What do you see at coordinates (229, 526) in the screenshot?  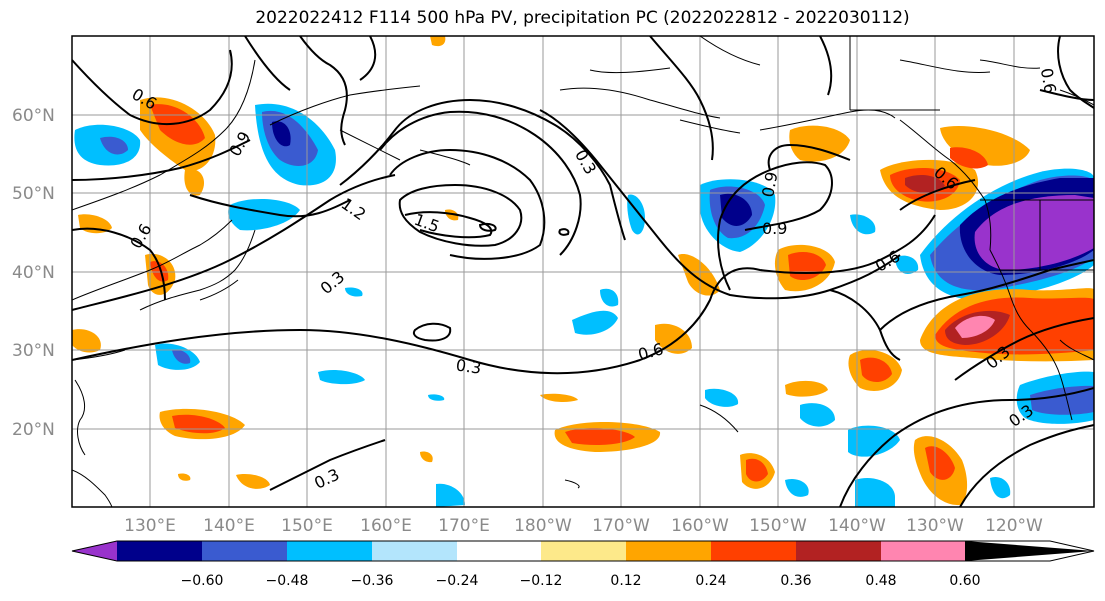 I see `lon-label: 140°E` at bounding box center [229, 526].